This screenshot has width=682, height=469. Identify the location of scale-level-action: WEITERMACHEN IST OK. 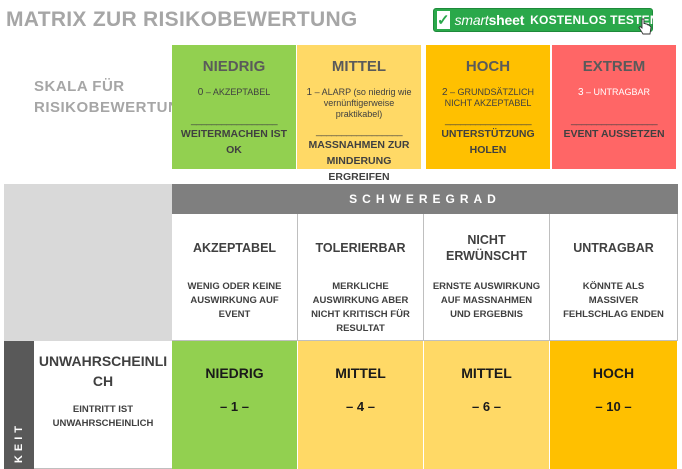
(234, 142).